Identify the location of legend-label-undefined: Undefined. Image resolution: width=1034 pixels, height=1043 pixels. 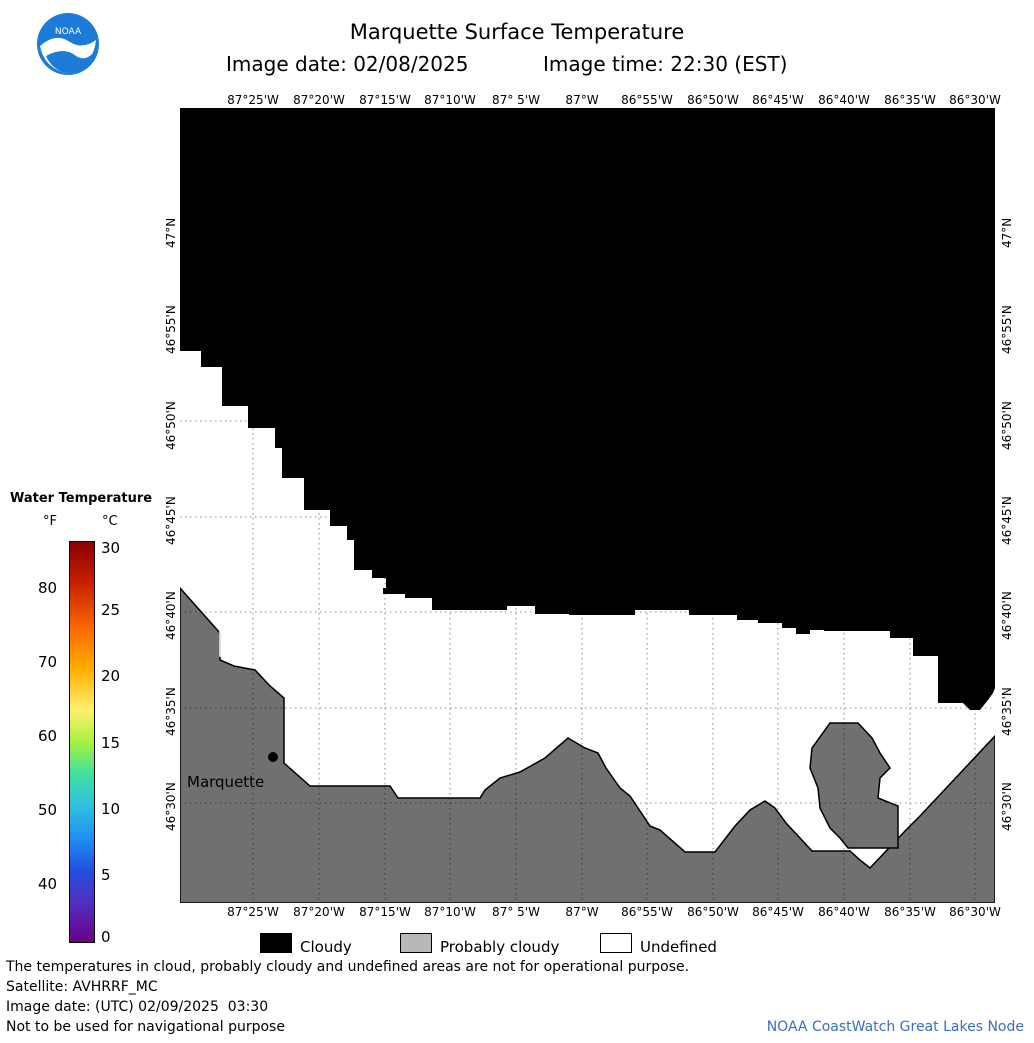
(678, 947).